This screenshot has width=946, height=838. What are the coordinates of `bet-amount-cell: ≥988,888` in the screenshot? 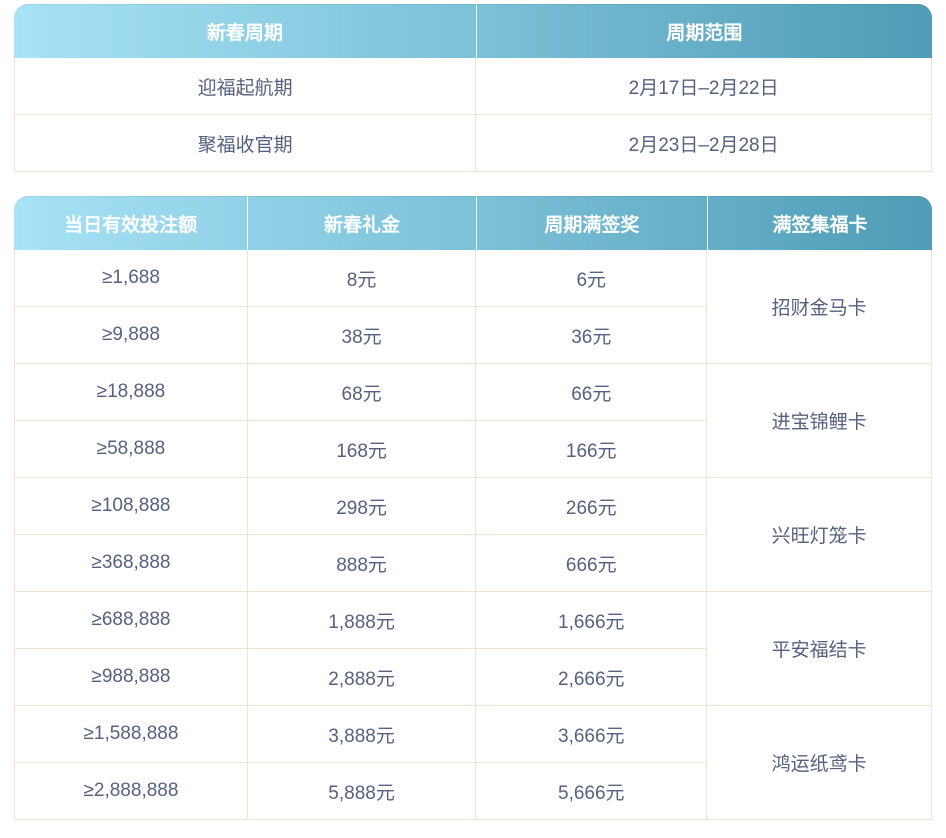 It's located at (131, 677).